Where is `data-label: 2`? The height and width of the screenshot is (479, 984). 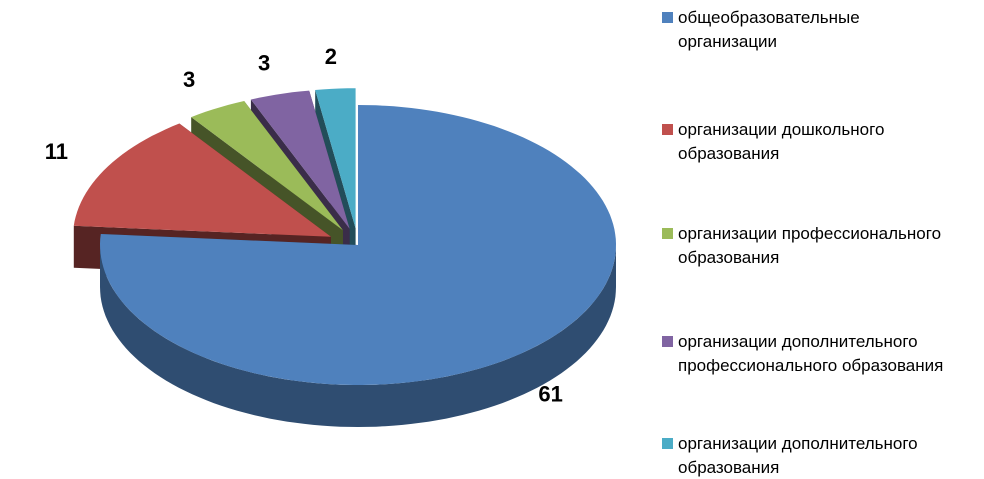 data-label: 2 is located at coordinates (331, 56).